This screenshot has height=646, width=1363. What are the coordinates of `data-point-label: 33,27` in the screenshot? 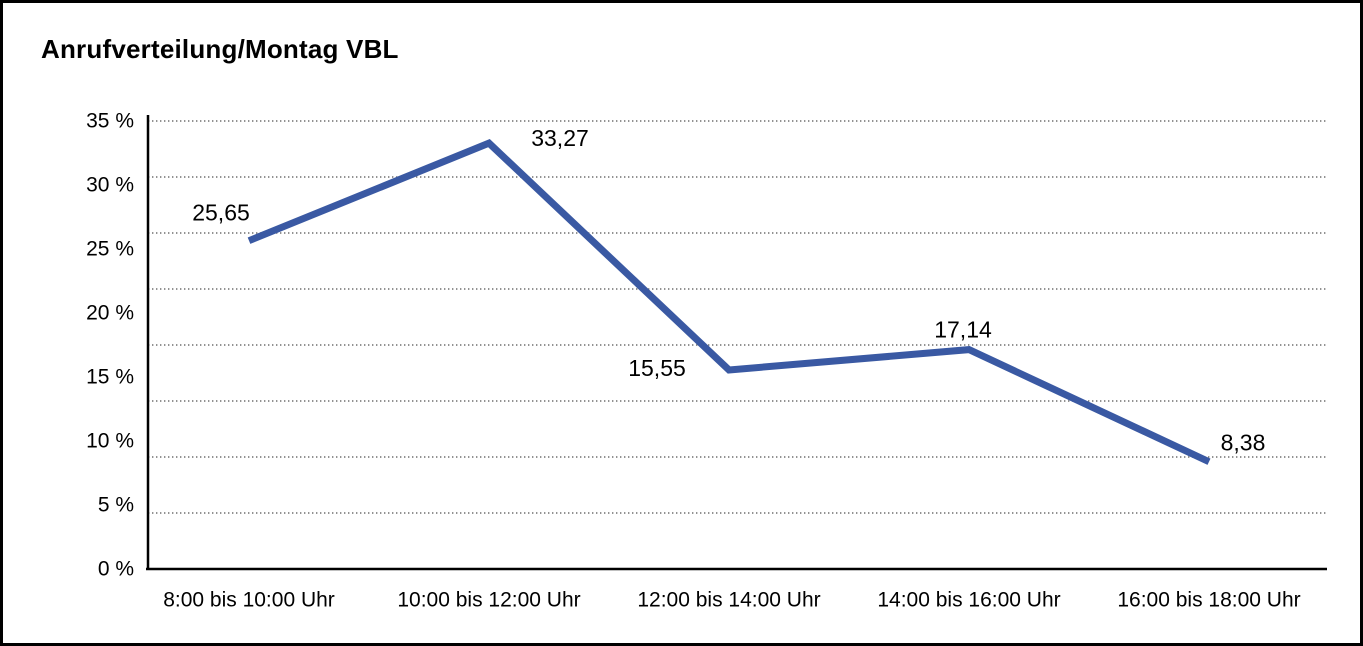 It's located at (560, 138).